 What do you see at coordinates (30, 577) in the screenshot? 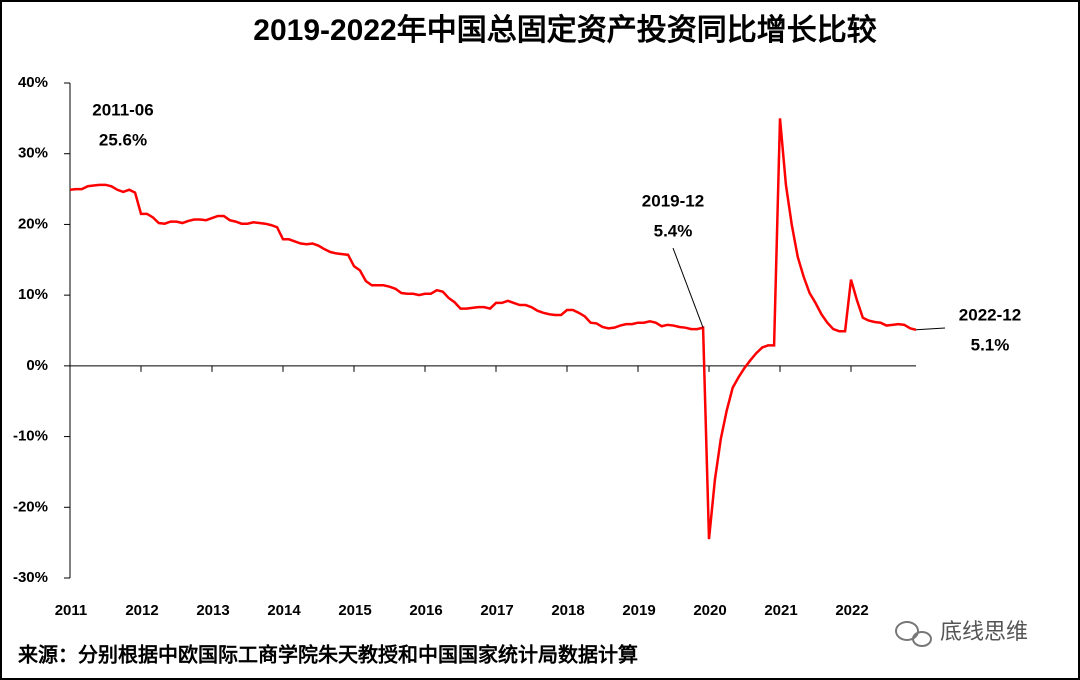
I see `y-tick-label: -30%` at bounding box center [30, 577].